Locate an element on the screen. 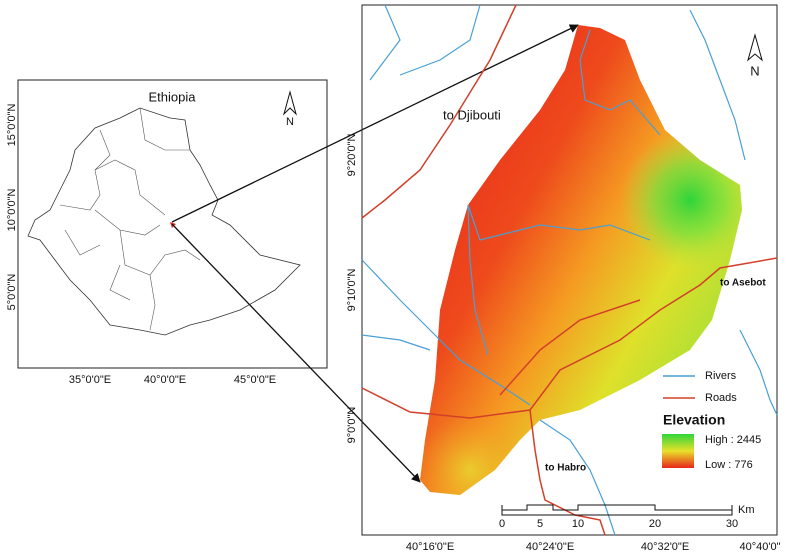  legend-ramp is located at coordinates (678, 451).